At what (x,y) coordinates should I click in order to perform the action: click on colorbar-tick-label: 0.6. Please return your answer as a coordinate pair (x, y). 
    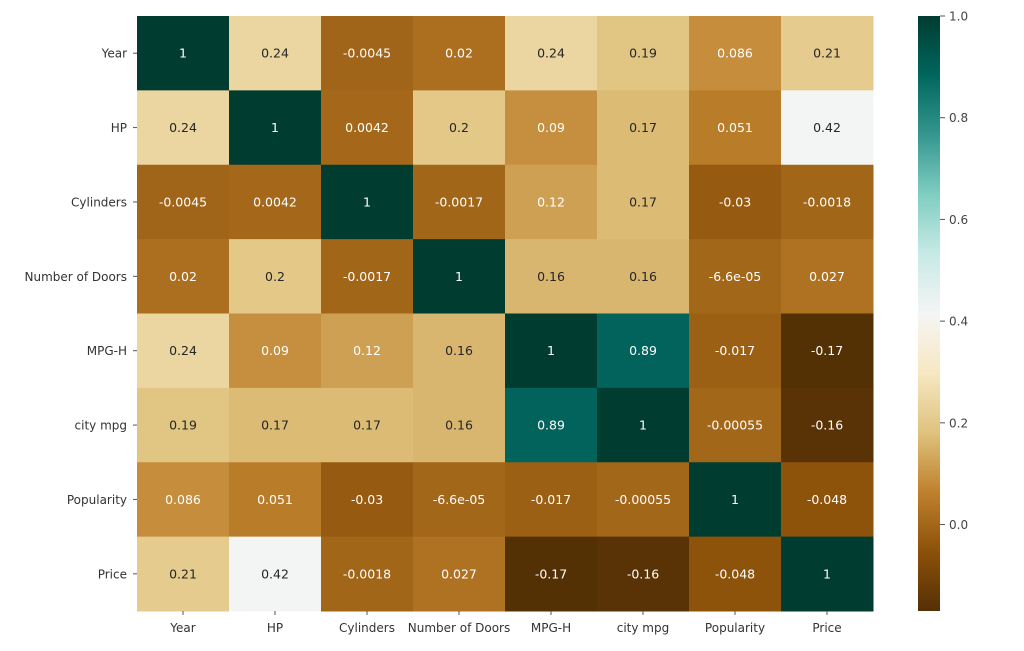
    Looking at the image, I should click on (958, 220).